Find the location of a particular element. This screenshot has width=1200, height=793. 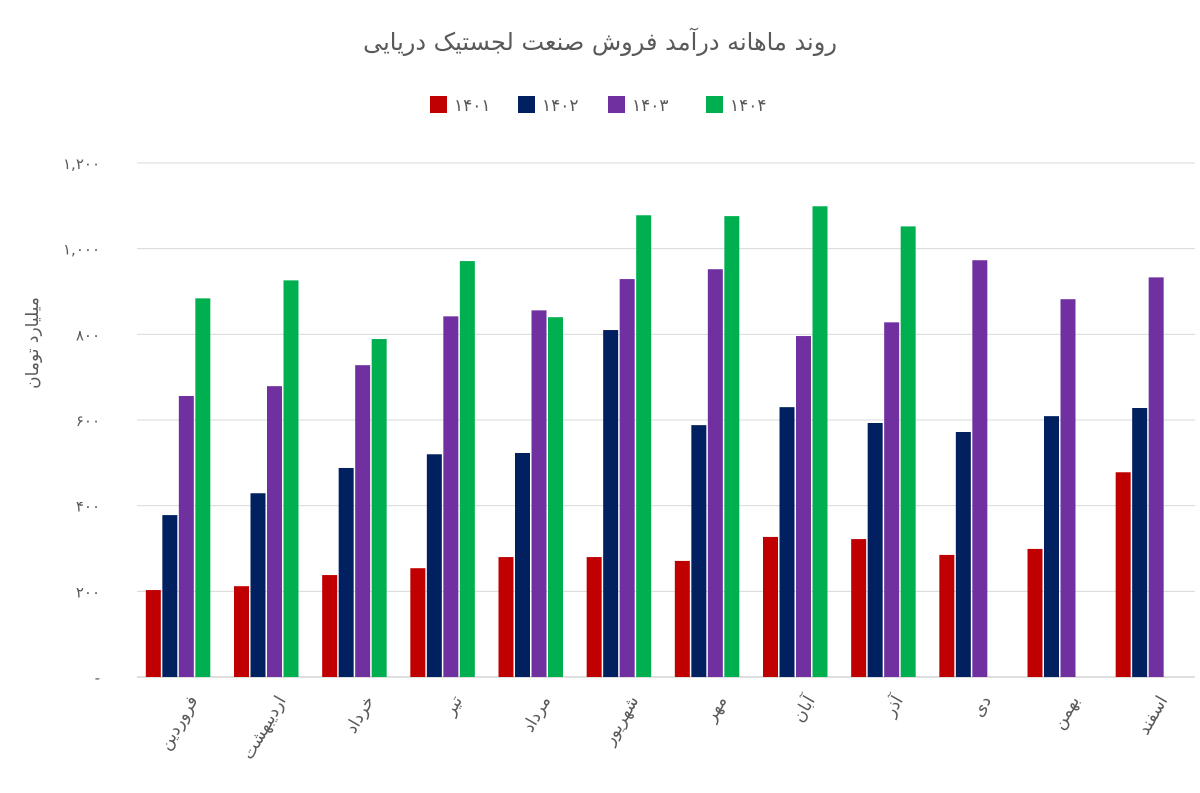

legend-label: ۱۴۰۱ is located at coordinates (472, 106).